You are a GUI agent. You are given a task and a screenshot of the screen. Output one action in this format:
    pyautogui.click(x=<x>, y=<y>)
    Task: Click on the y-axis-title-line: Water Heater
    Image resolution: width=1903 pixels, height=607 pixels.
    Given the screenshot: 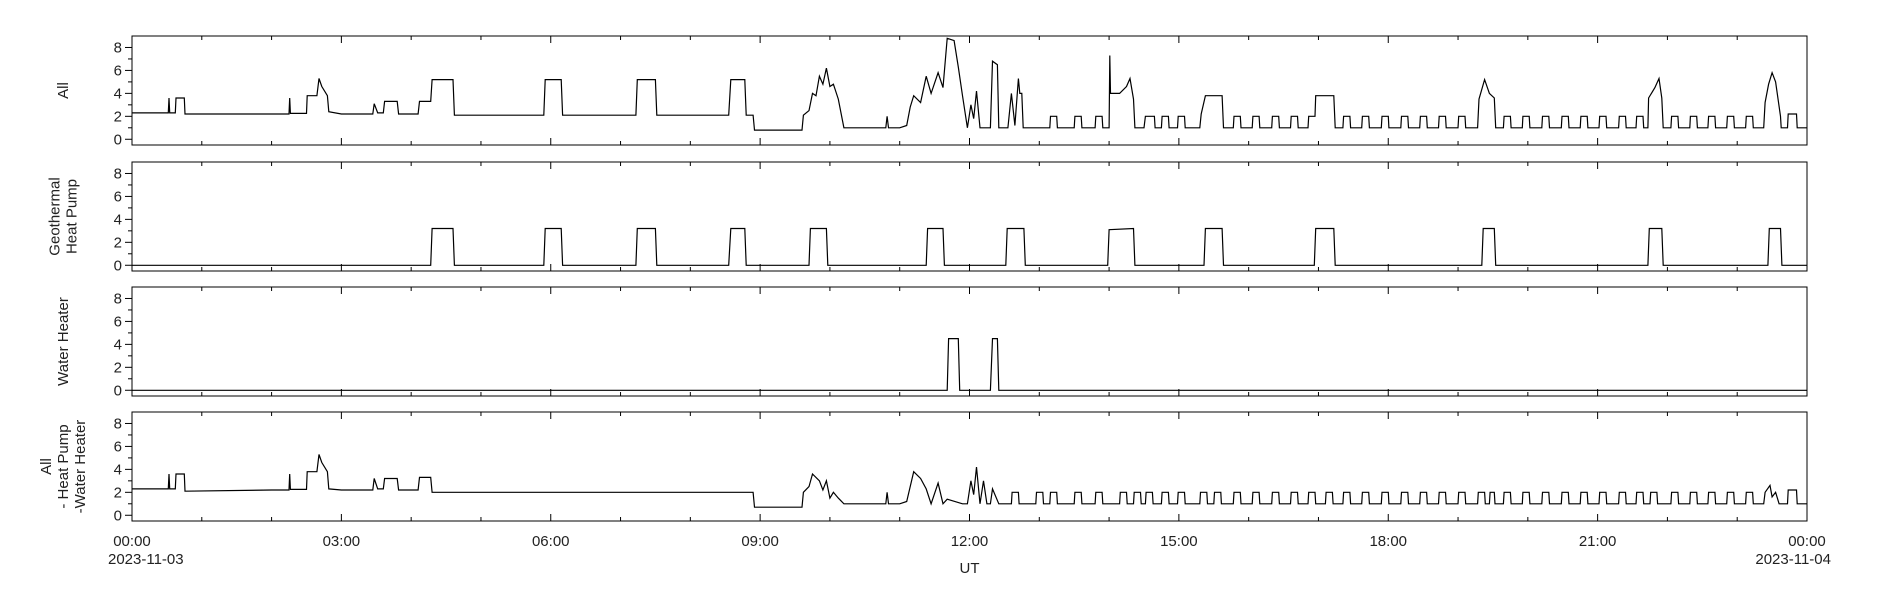 What is the action you would take?
    pyautogui.click(x=63, y=341)
    